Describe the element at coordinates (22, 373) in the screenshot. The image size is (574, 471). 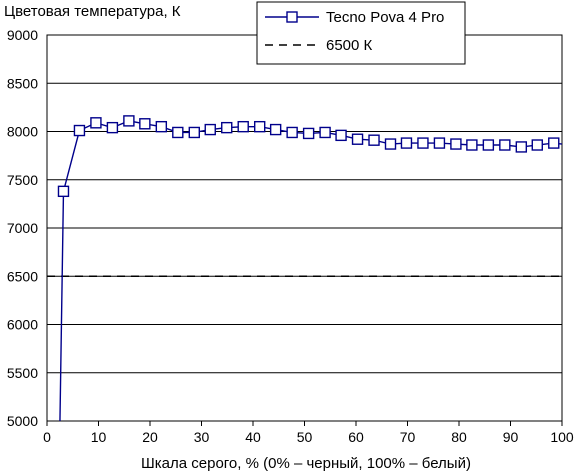
I see `y-tick-label: 5500` at that location.